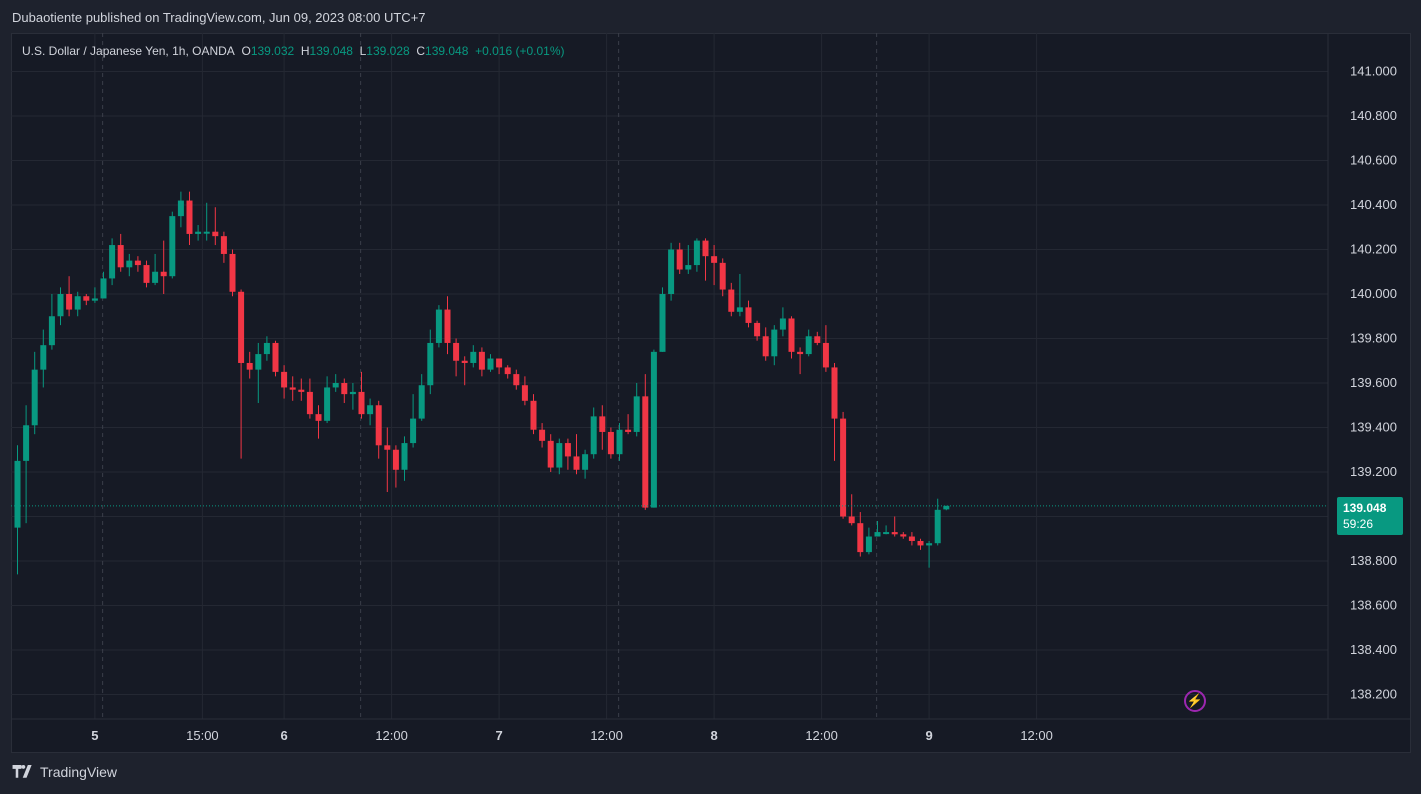 This screenshot has height=794, width=1421. Describe the element at coordinates (331, 51) in the screenshot. I see `legend-high-value: 139.048` at that location.